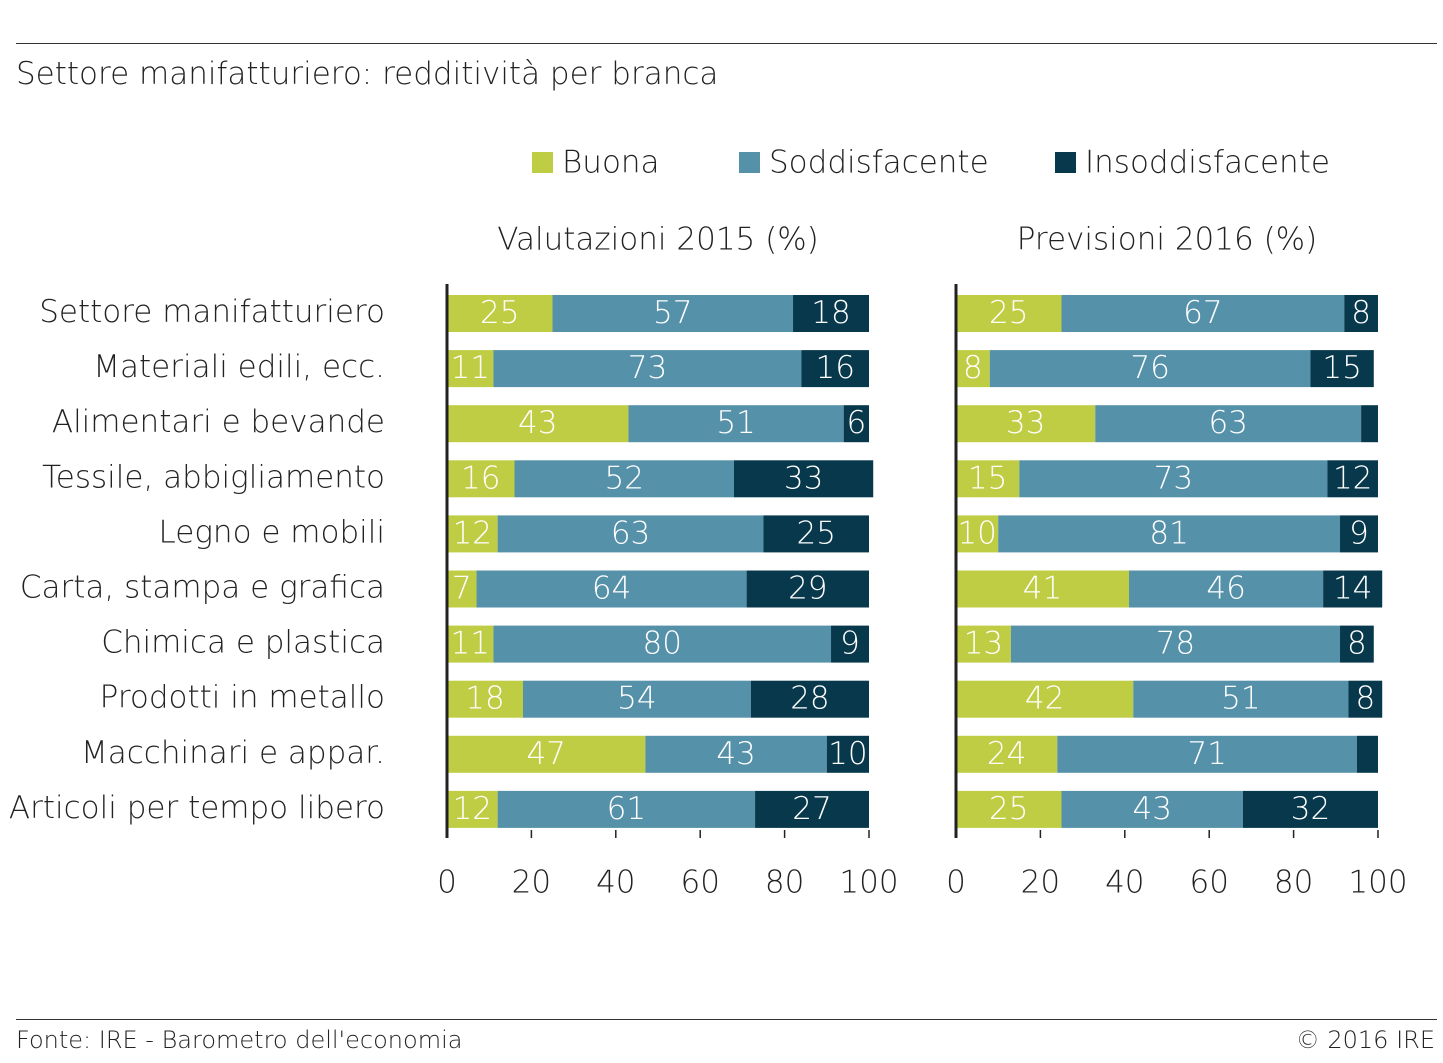  Describe the element at coordinates (239, 367) in the screenshot. I see `category-label: Materiali edili, ecc.` at that location.